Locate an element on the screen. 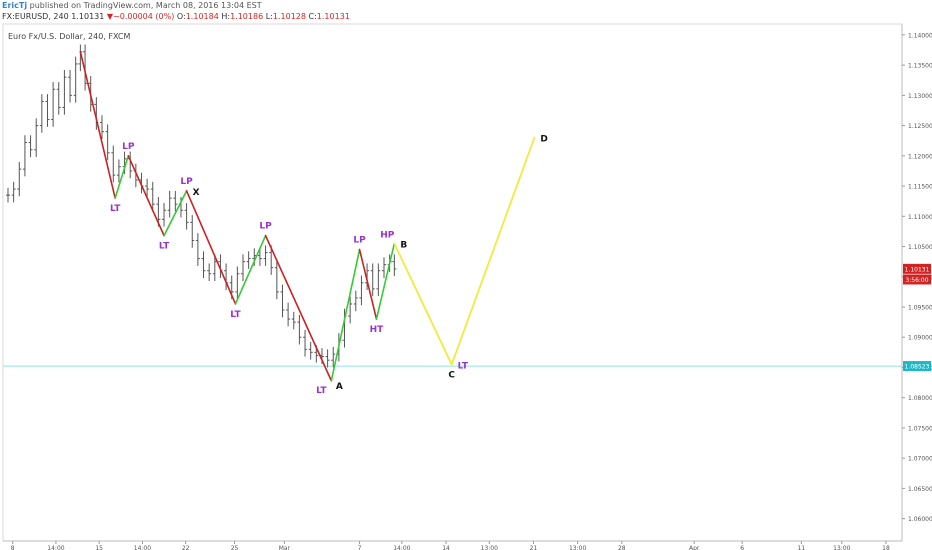 This screenshot has width=932, height=550. y-tick-label: 1.07000 is located at coordinates (920, 459).